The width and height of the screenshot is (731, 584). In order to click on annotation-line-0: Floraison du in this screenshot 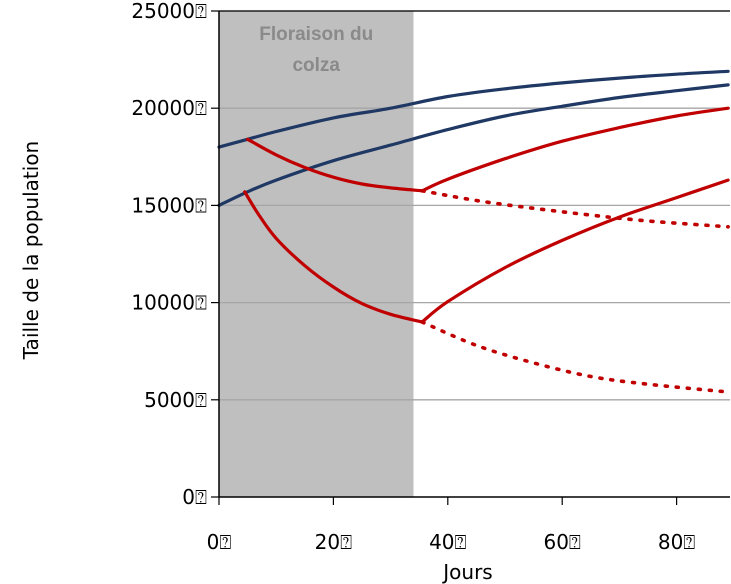, I will do `click(316, 34)`.